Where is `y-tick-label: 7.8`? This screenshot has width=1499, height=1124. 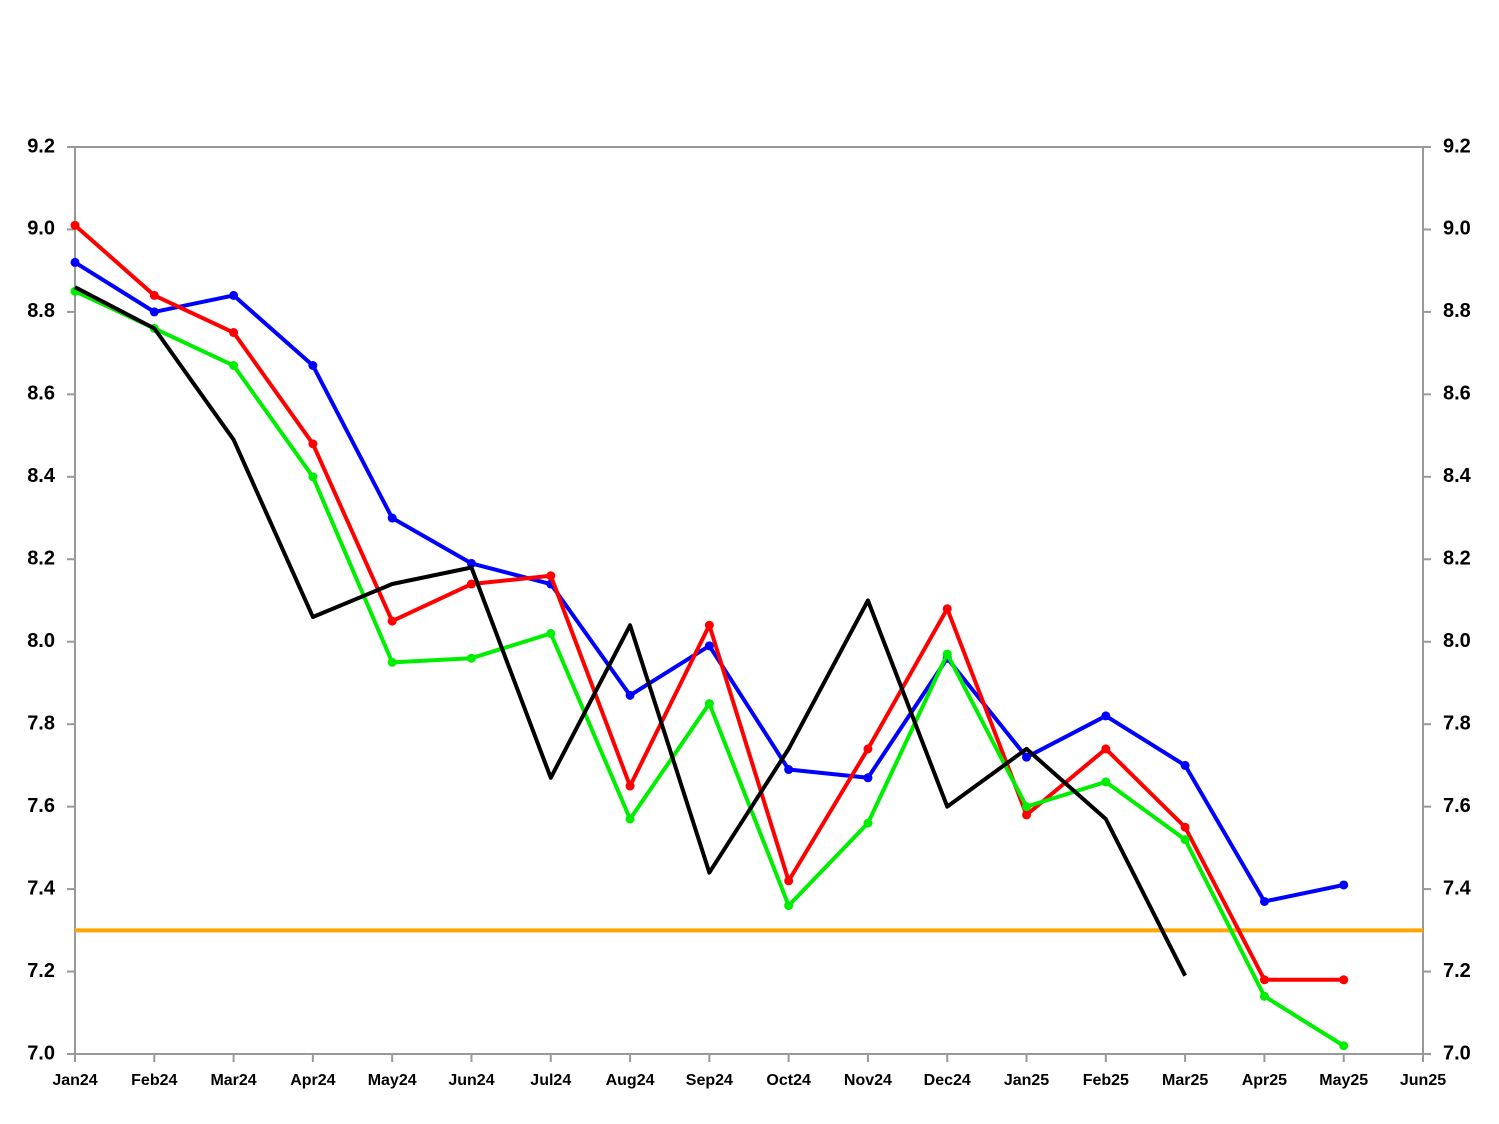
y-tick-label: 7.8 is located at coordinates (41, 723).